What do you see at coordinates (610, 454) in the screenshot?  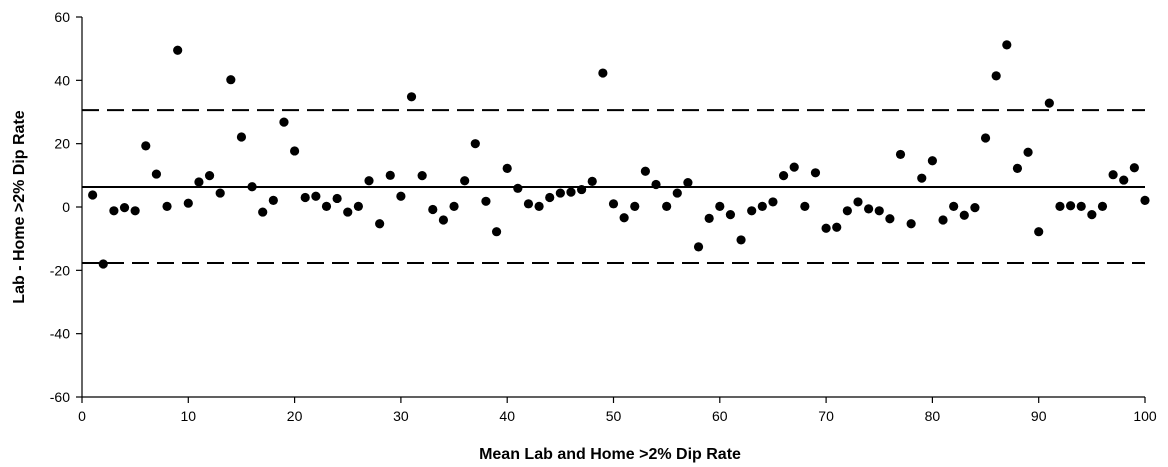 I see `x-axis-title: Mean Lab and Home >2% Dip Rate` at bounding box center [610, 454].